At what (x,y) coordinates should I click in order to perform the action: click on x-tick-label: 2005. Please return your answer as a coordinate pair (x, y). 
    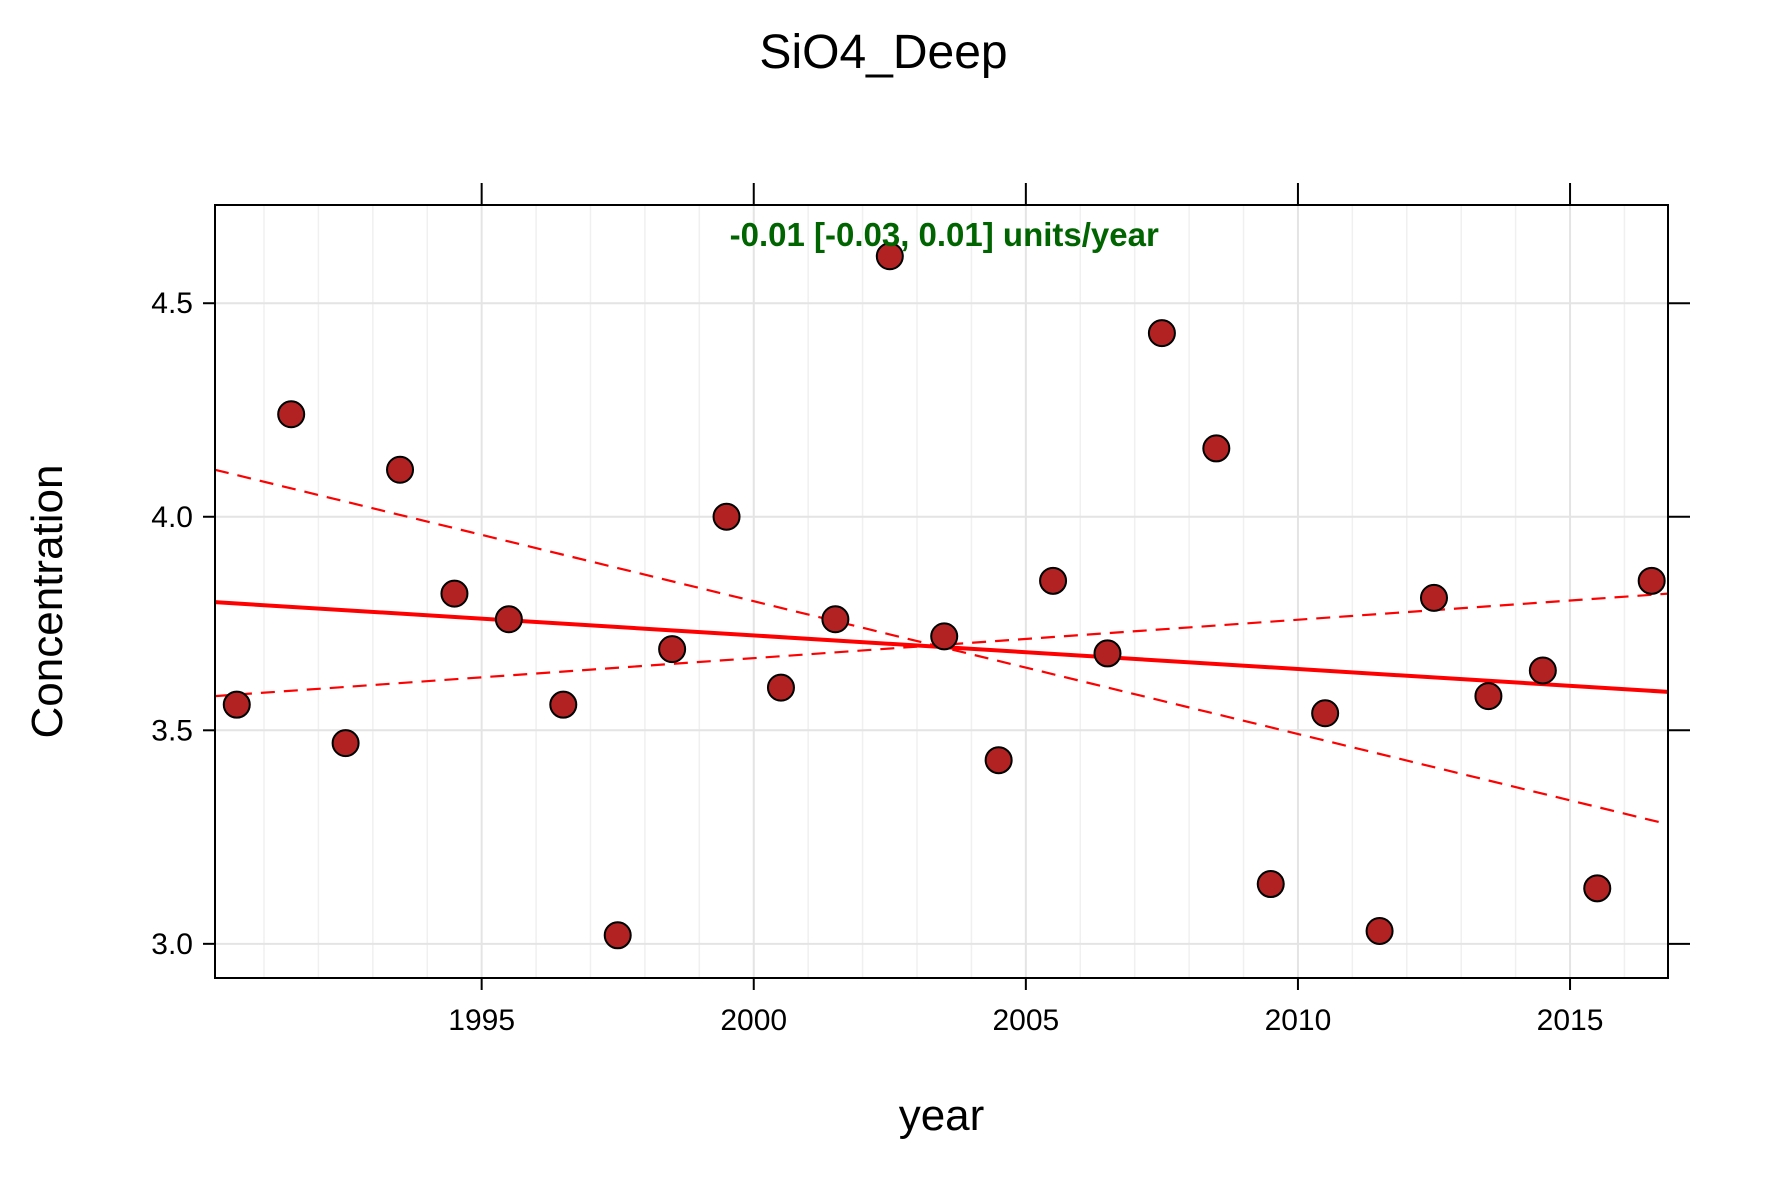
    Looking at the image, I should click on (1025, 1020).